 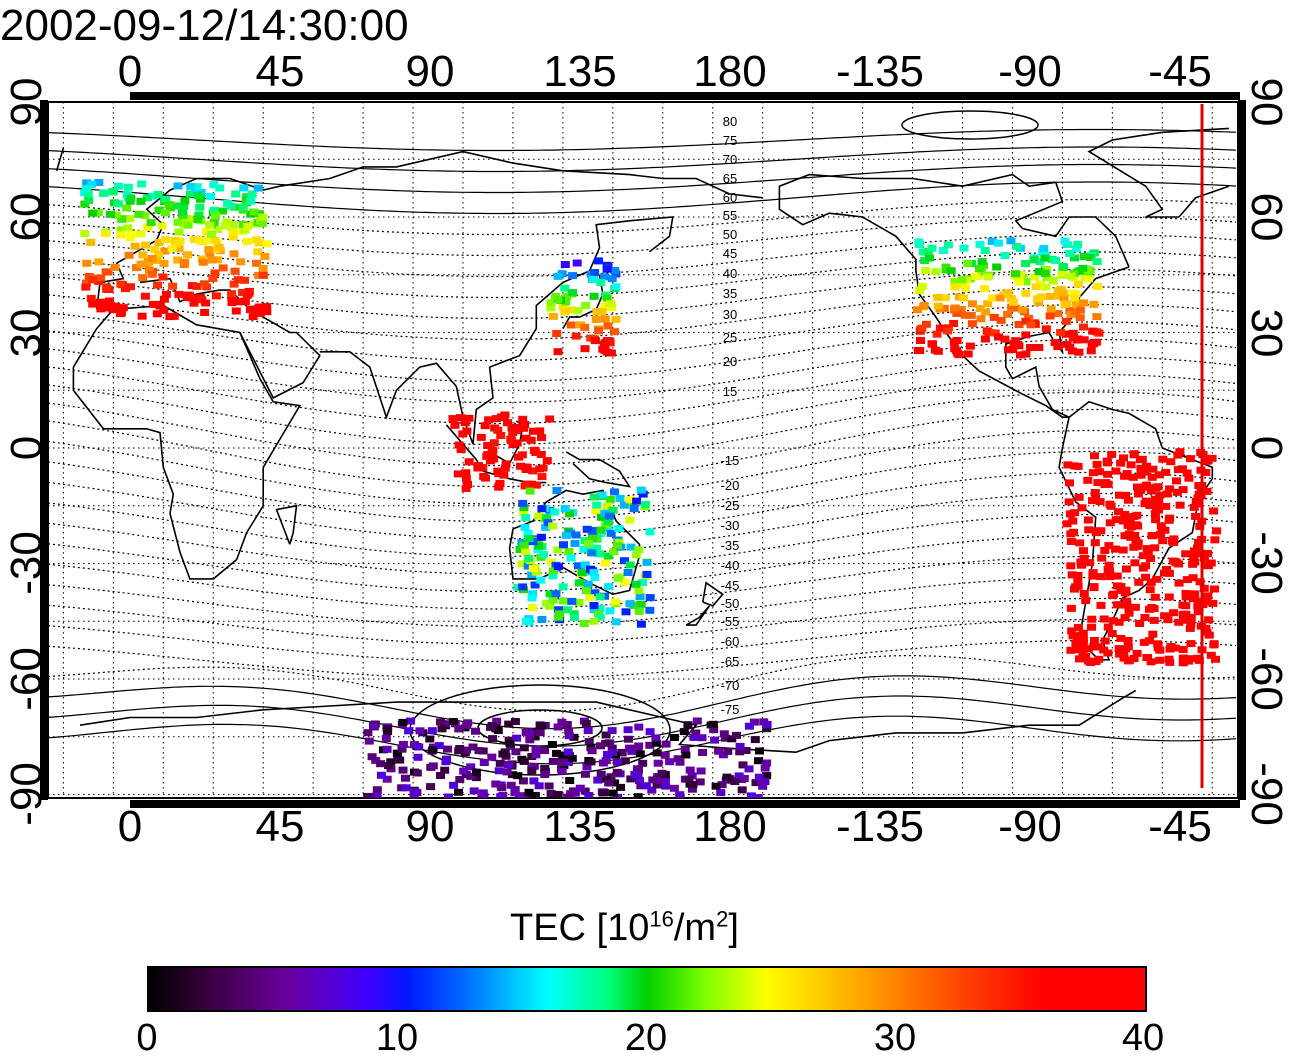 What do you see at coordinates (730, 565) in the screenshot?
I see `contour-label: -40` at bounding box center [730, 565].